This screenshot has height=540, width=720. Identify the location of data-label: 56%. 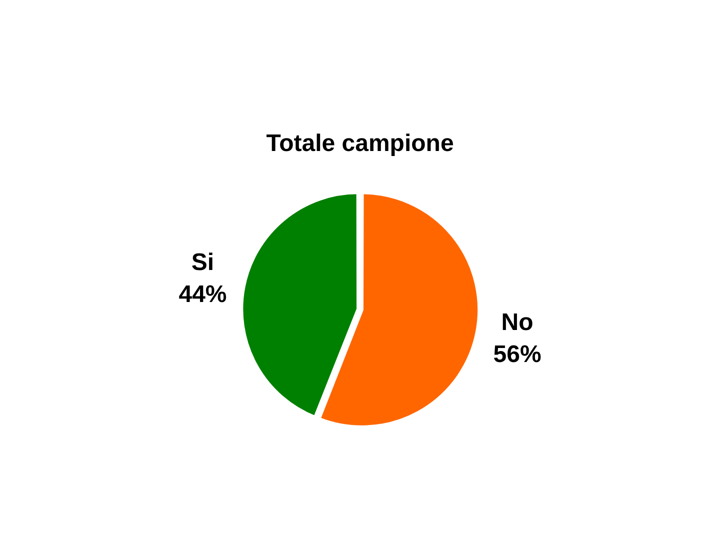
(517, 354).